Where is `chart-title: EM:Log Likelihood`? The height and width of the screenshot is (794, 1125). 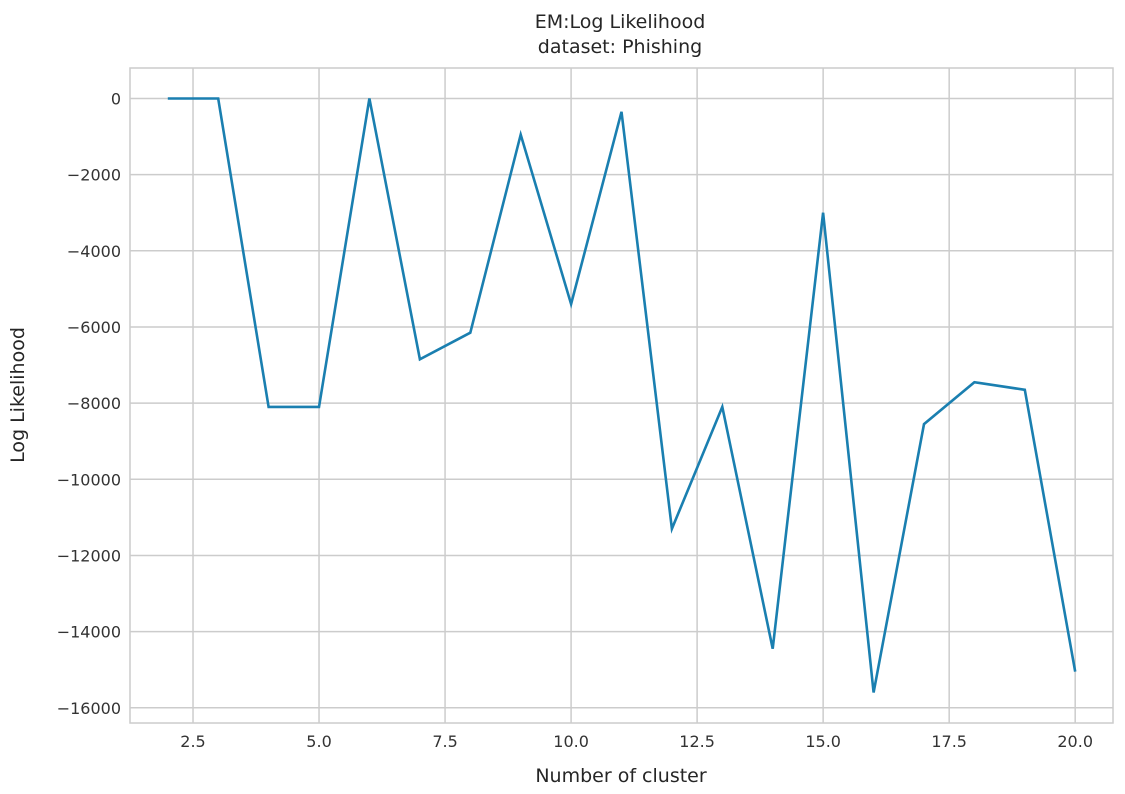 chart-title: EM:Log Likelihood is located at coordinates (620, 22).